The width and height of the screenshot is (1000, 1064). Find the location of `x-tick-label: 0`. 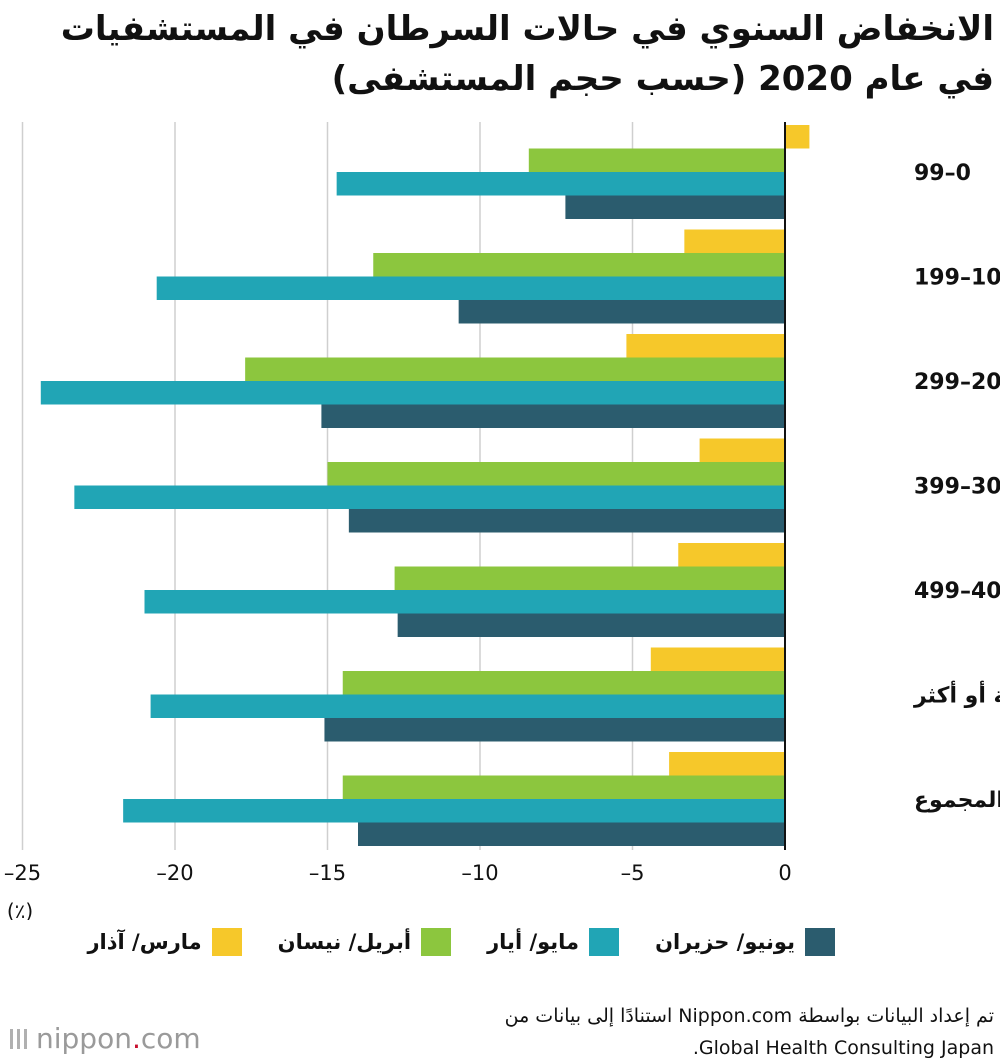

x-tick-label: 0 is located at coordinates (784, 873).